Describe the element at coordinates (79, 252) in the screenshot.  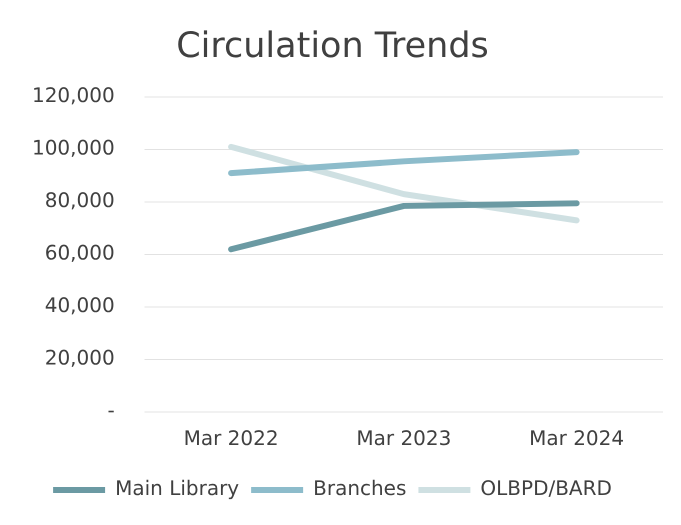
I see `y-tick-label: 60,000` at that location.